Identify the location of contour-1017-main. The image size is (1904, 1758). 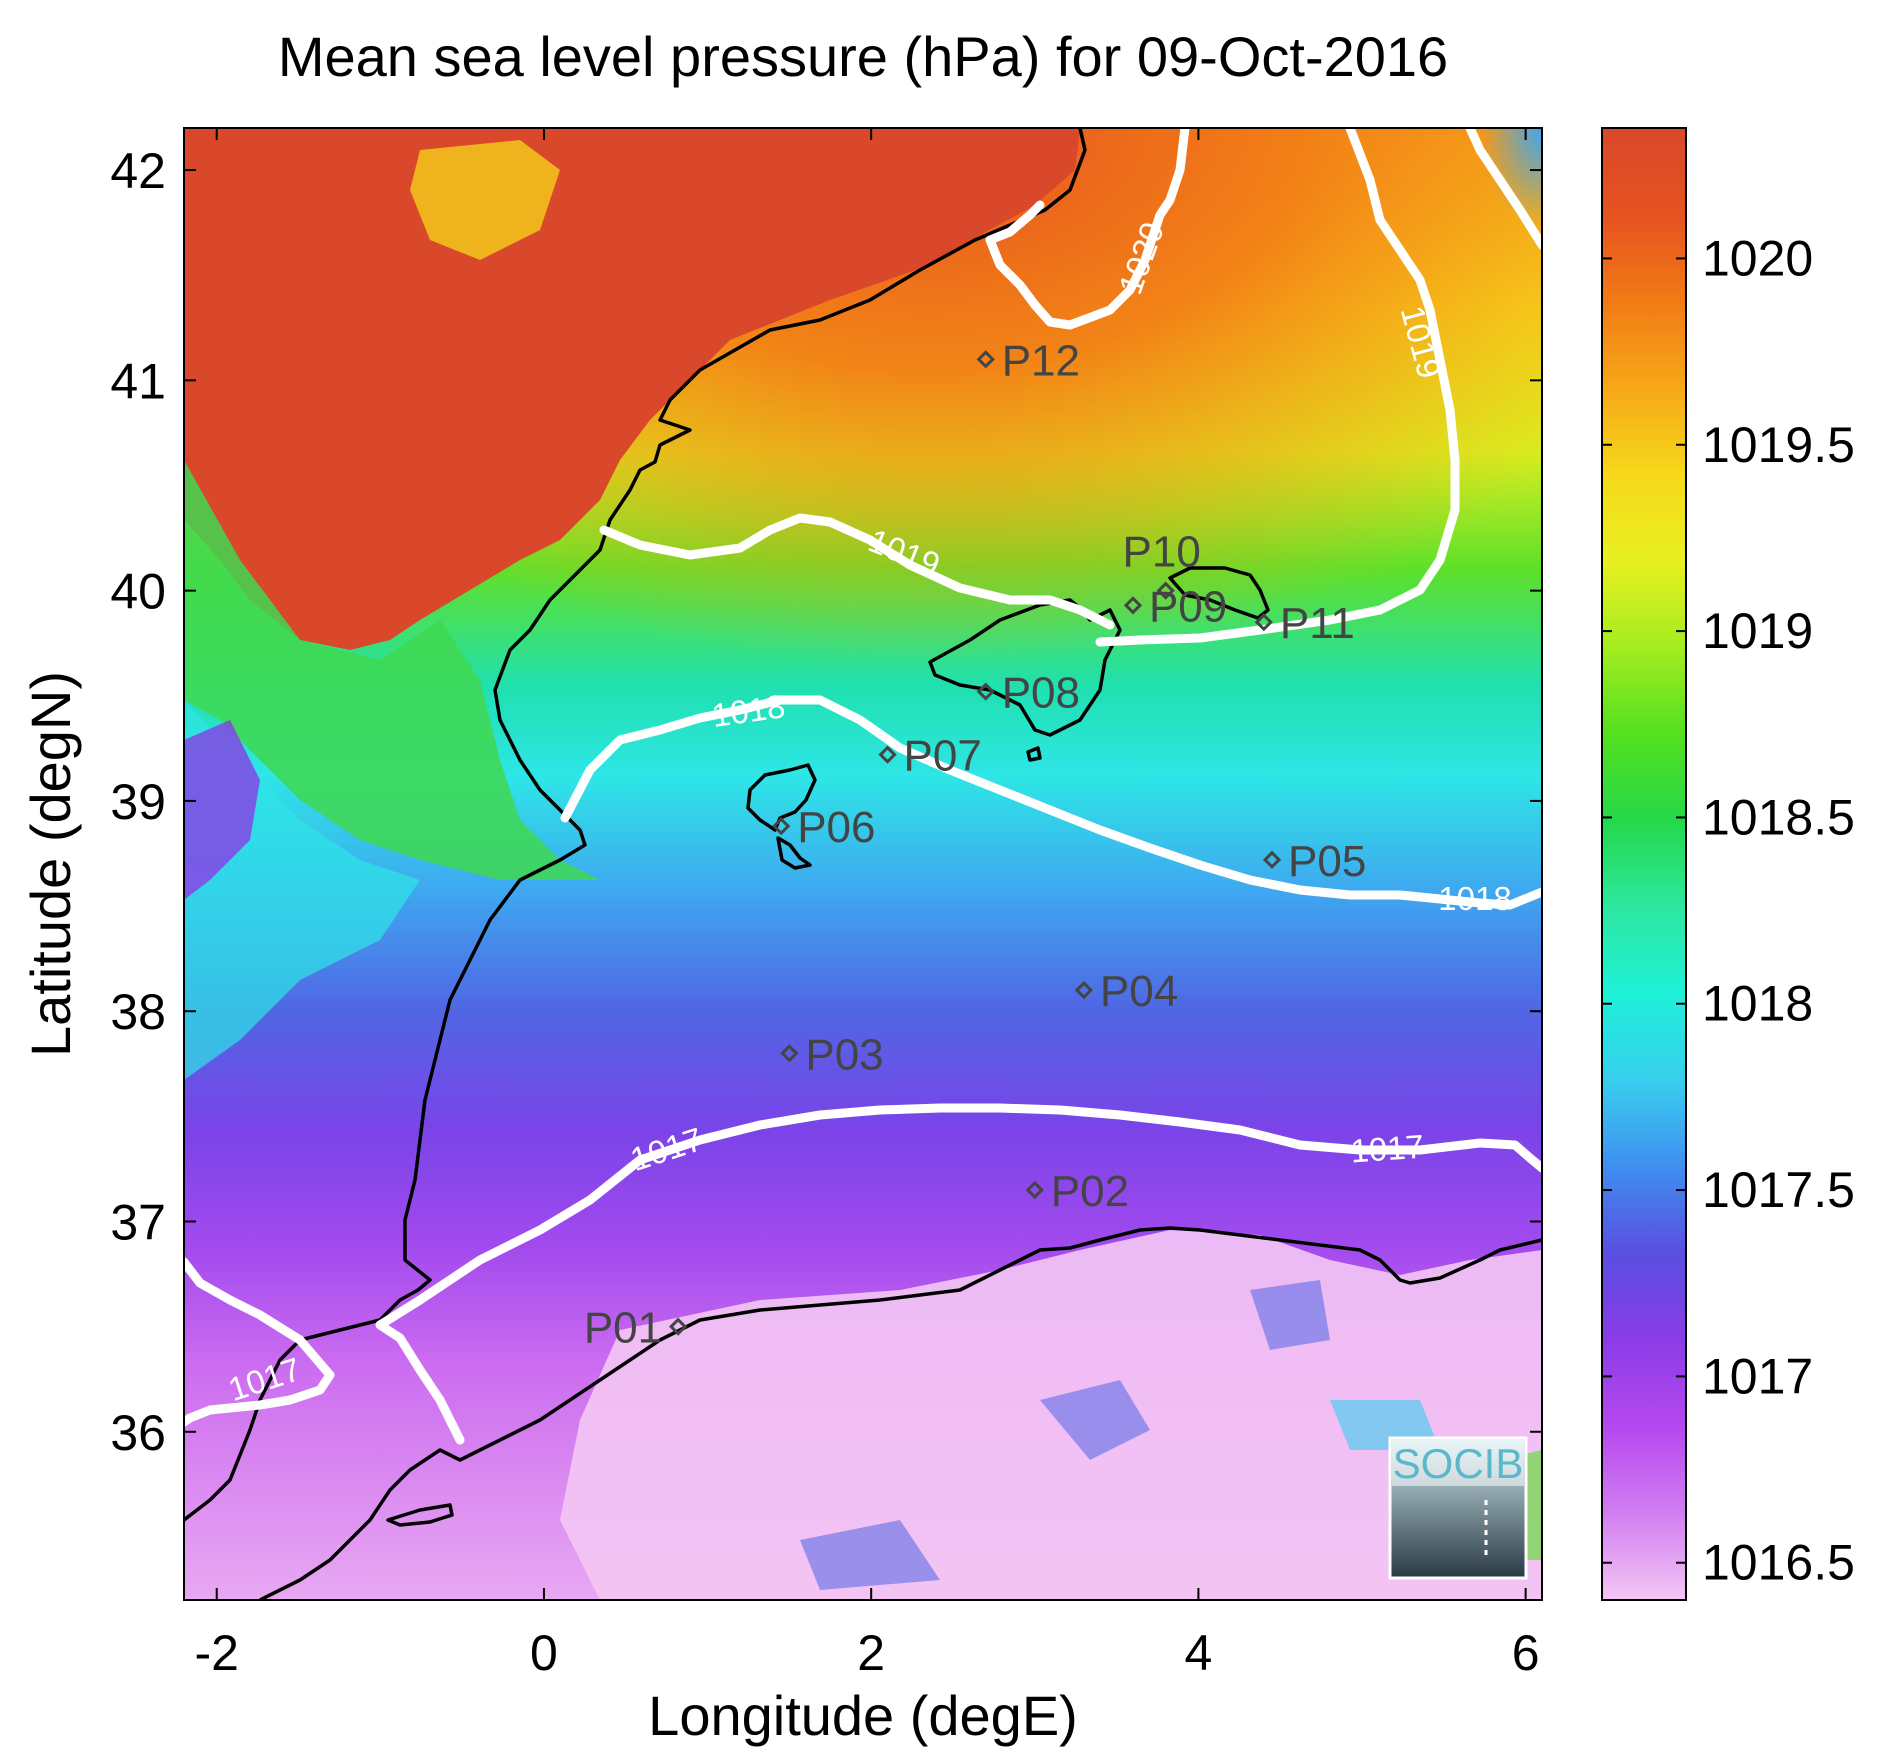
(958, 1274).